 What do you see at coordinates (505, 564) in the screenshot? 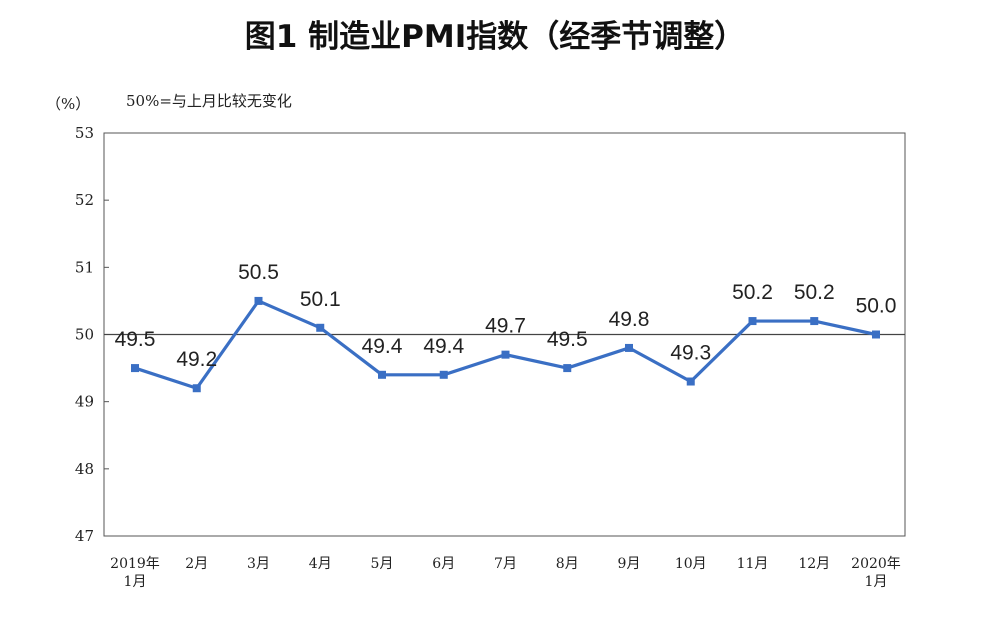
I see `x-tick-label: 7月` at bounding box center [505, 564].